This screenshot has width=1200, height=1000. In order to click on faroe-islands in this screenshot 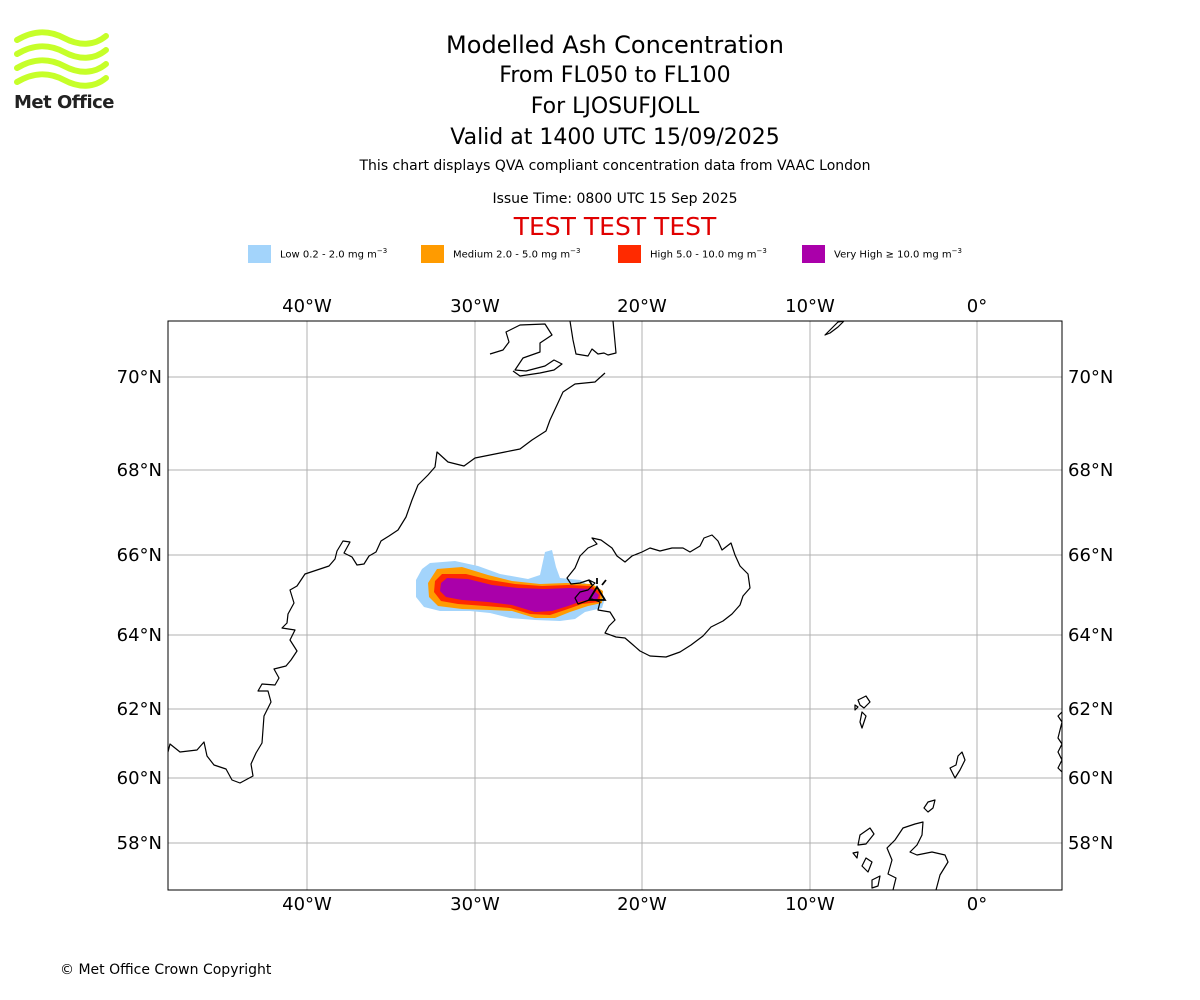, I will do `click(862, 712)`.